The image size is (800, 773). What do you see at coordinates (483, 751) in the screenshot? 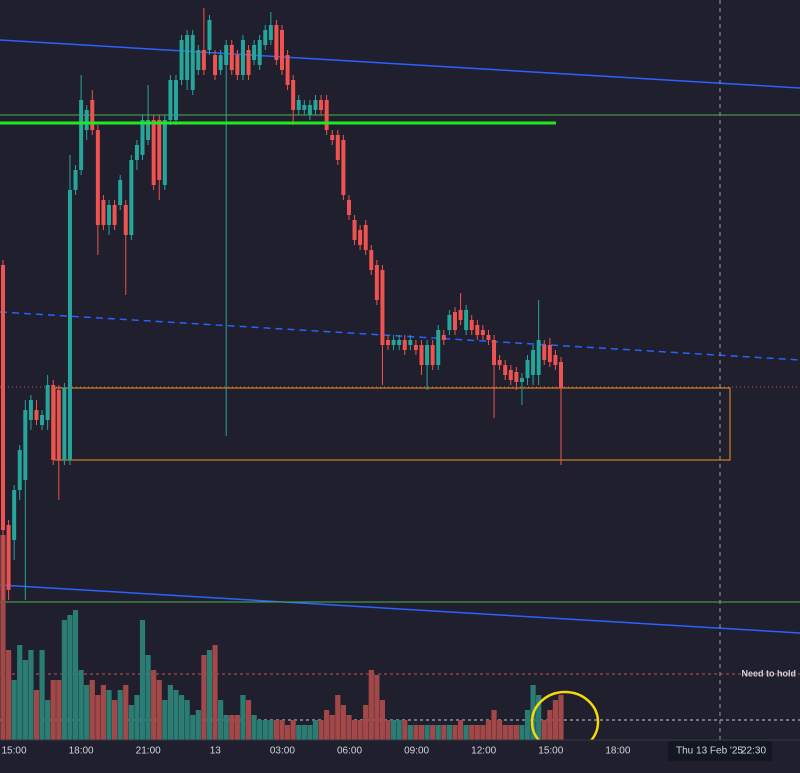
I see `time-label: 12:00` at bounding box center [483, 751].